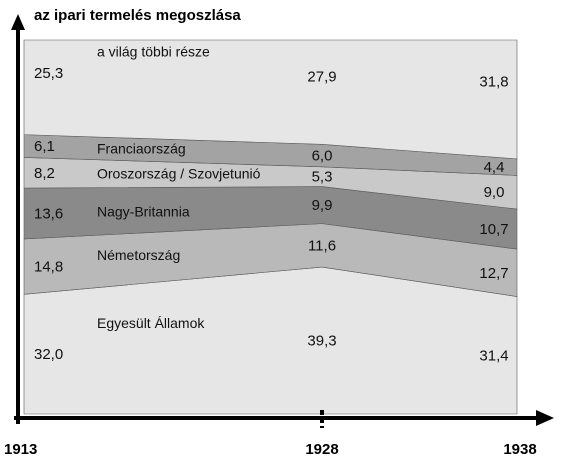 Image resolution: width=567 pixels, height=463 pixels. I want to click on data-label: 6,1, so click(44, 146).